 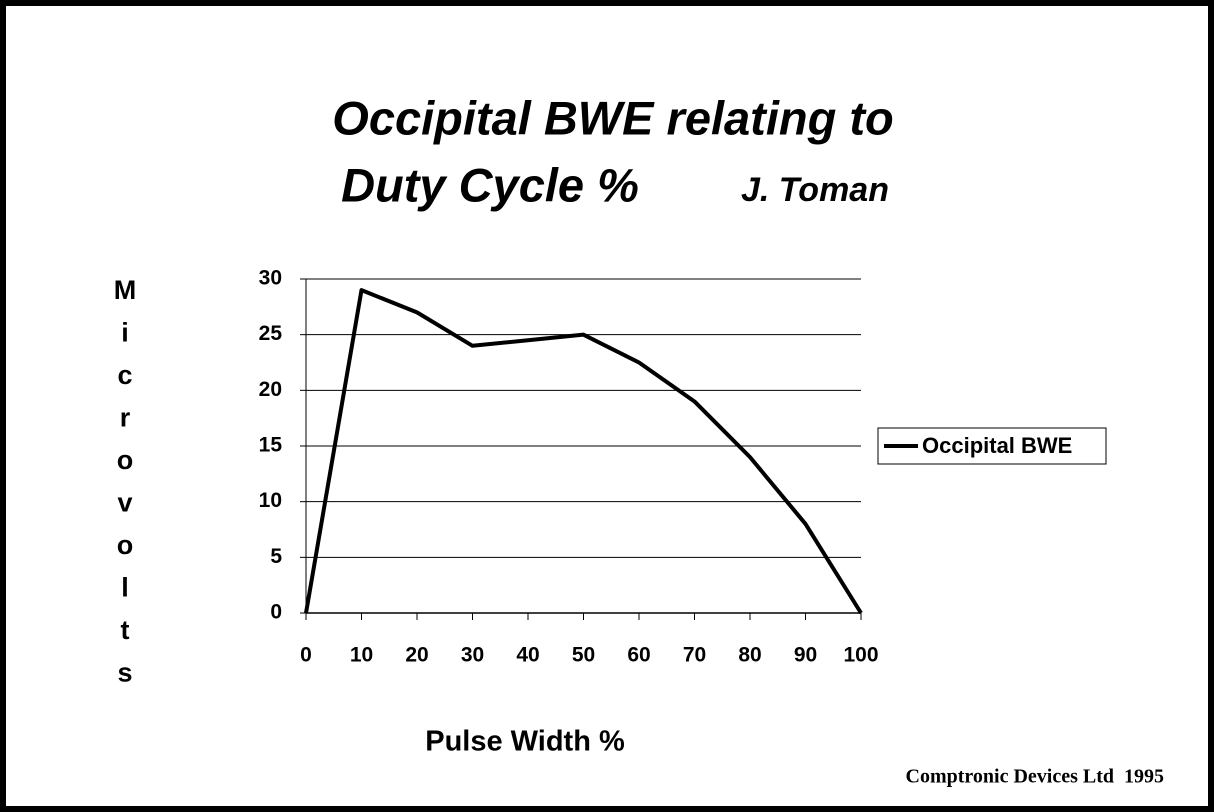 I want to click on x-tick-label: 0, so click(x=306, y=655).